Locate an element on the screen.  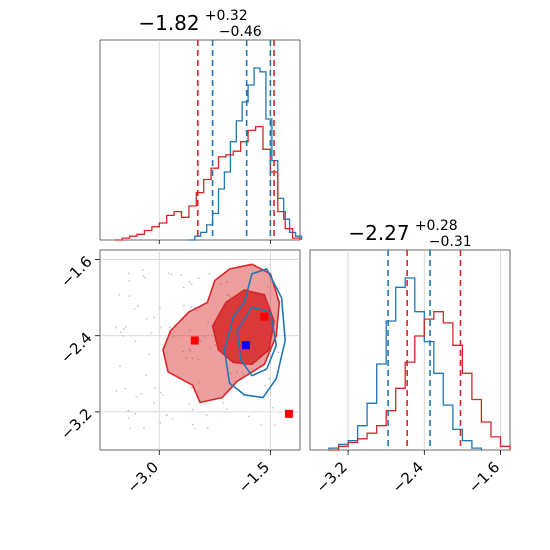
x-tick-label: −1.5 is located at coordinates (254, 477).